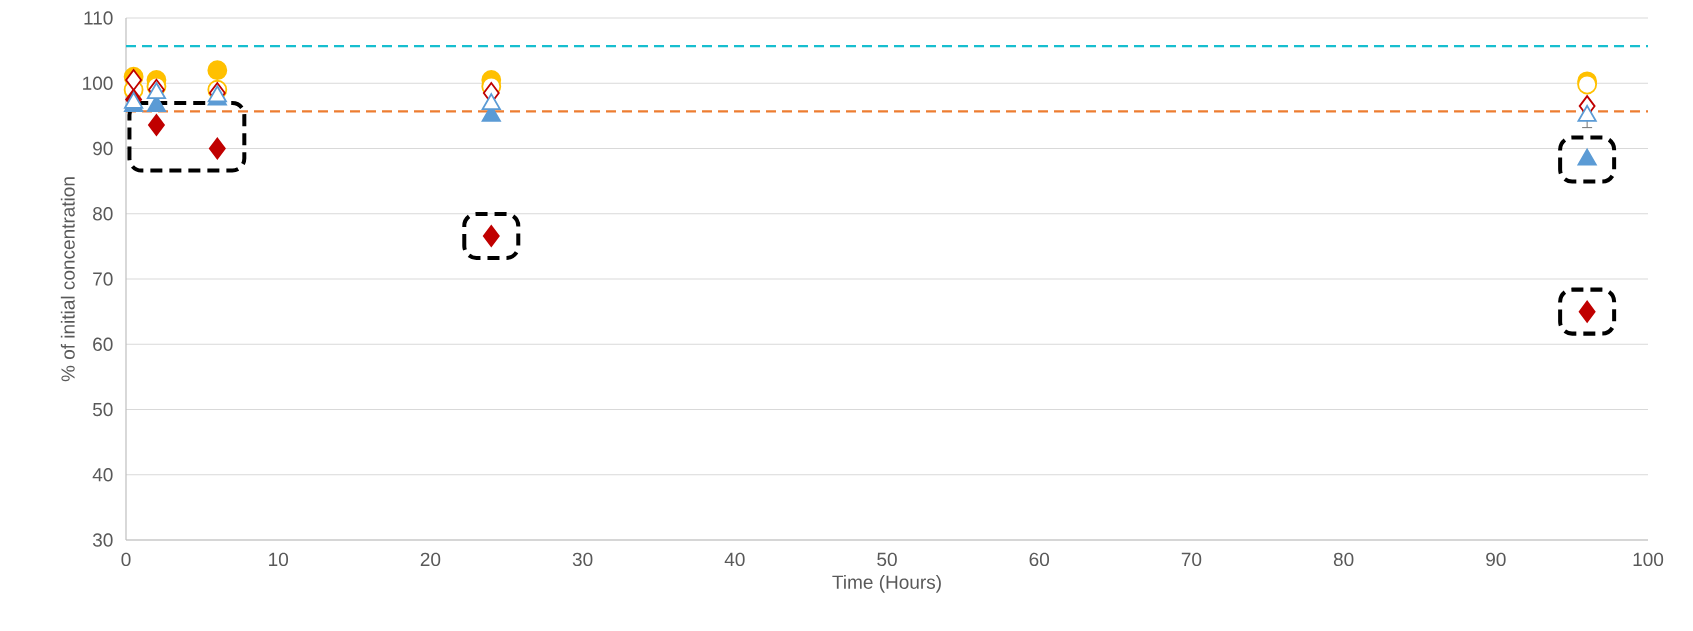  What do you see at coordinates (1039, 559) in the screenshot?
I see `x-tick-label: 60` at bounding box center [1039, 559].